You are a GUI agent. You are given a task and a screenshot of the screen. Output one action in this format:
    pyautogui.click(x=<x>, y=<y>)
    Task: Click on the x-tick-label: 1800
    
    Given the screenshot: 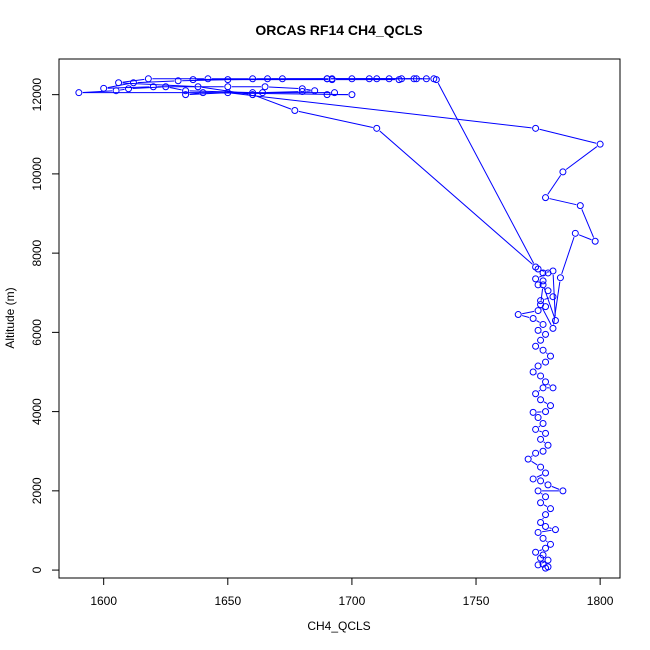 What is the action you would take?
    pyautogui.click(x=600, y=601)
    